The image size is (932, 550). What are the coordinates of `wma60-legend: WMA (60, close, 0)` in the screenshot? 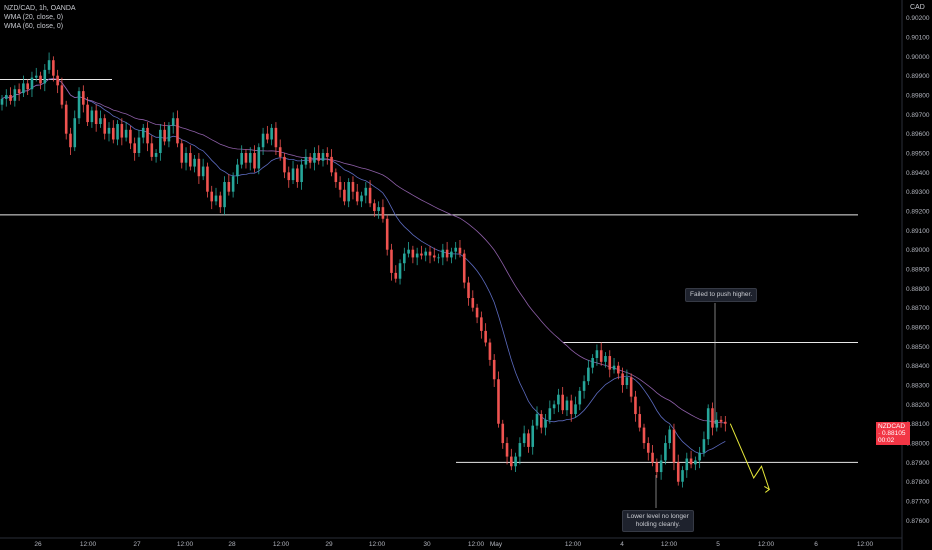 It's located at (34, 26).